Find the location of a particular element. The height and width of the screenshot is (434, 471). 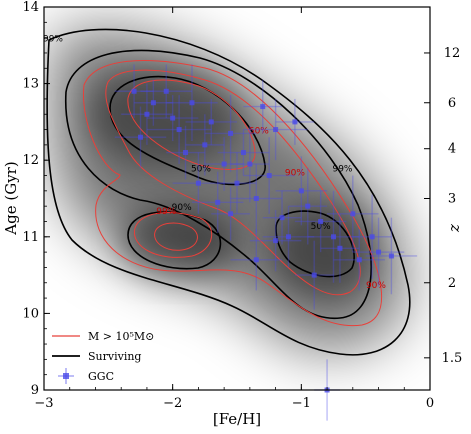

z-tick-label: 12 is located at coordinates (452, 53).